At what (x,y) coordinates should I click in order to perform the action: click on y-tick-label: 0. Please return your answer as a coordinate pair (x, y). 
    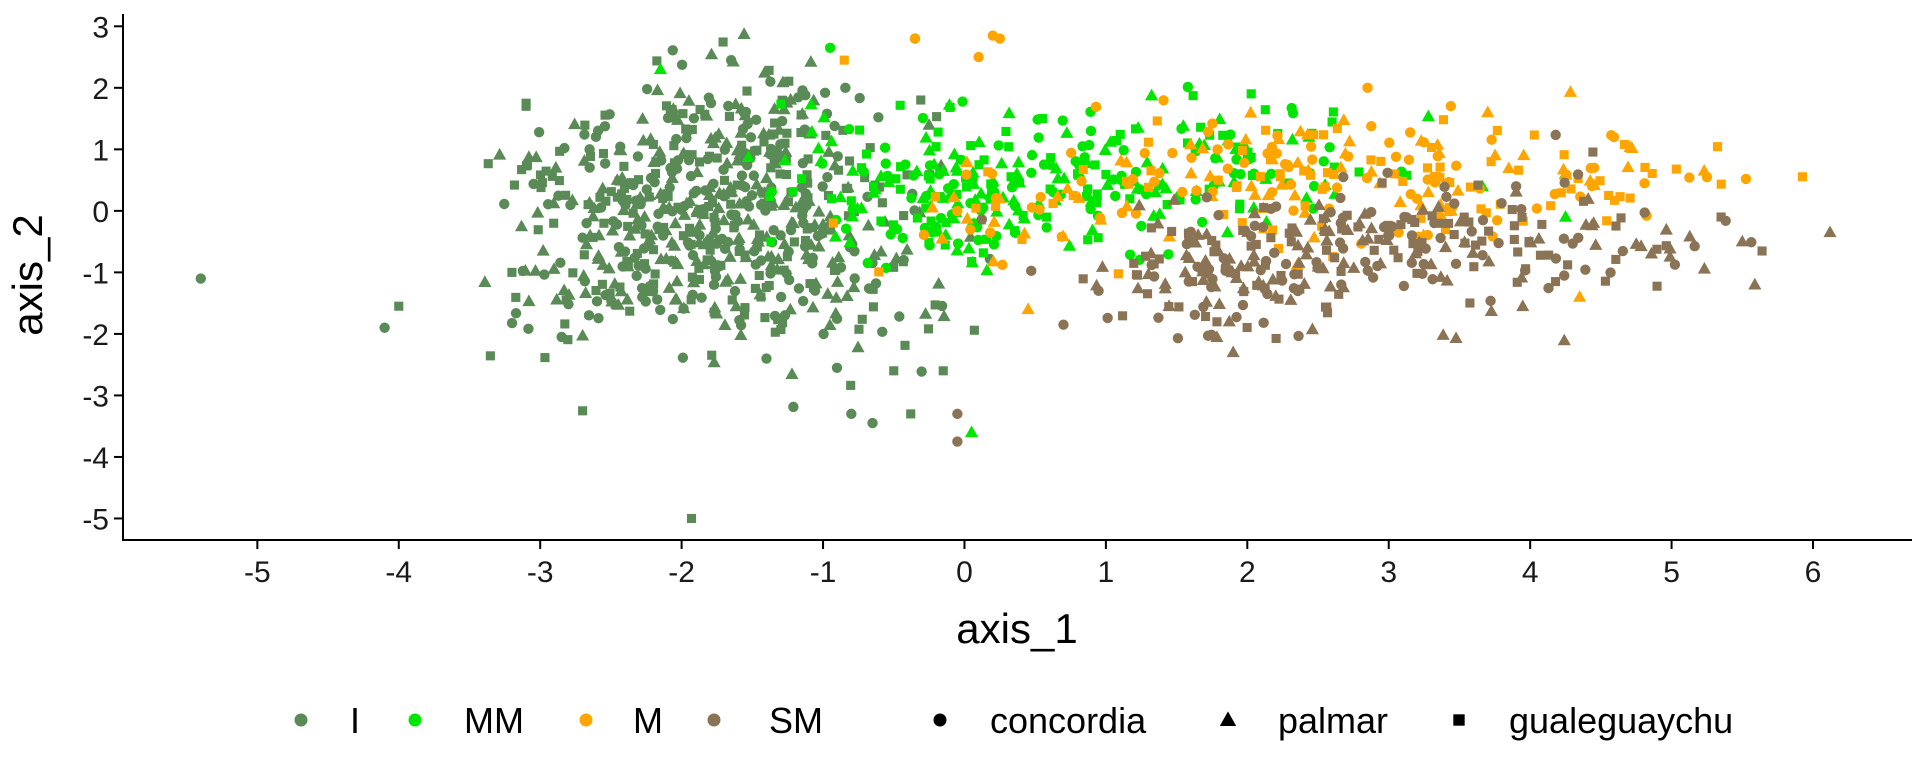
    Looking at the image, I should click on (100, 212).